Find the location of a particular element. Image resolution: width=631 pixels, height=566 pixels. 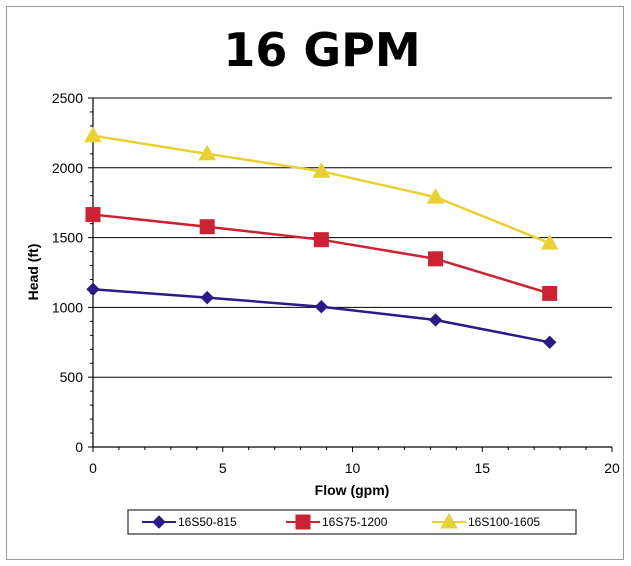

legend-label: 16S75-1200 is located at coordinates (355, 522).